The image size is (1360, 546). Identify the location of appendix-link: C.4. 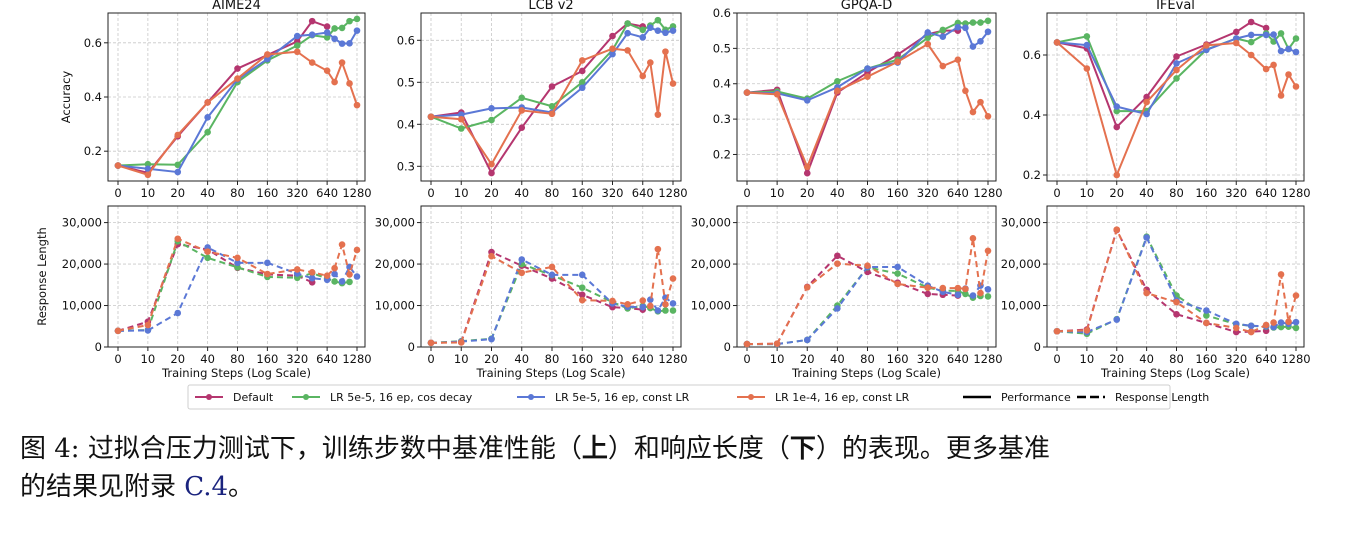
(206, 487).